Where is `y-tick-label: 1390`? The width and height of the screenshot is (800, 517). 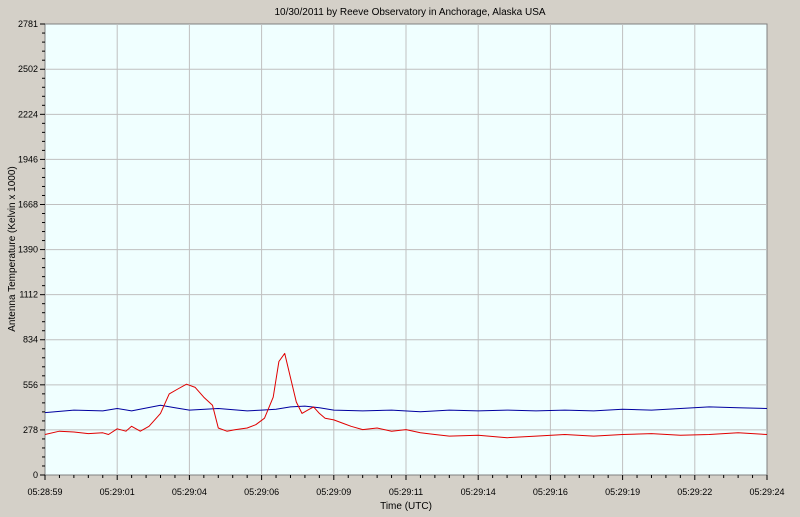
y-tick-label: 1390 is located at coordinates (28, 250).